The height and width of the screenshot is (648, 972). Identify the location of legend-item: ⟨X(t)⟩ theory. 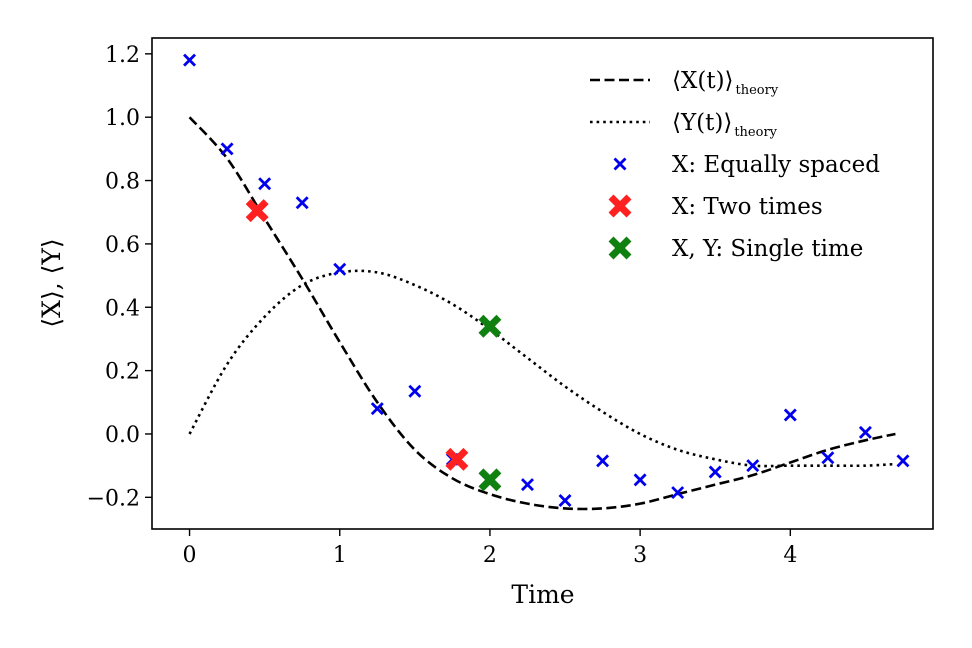
(684, 83).